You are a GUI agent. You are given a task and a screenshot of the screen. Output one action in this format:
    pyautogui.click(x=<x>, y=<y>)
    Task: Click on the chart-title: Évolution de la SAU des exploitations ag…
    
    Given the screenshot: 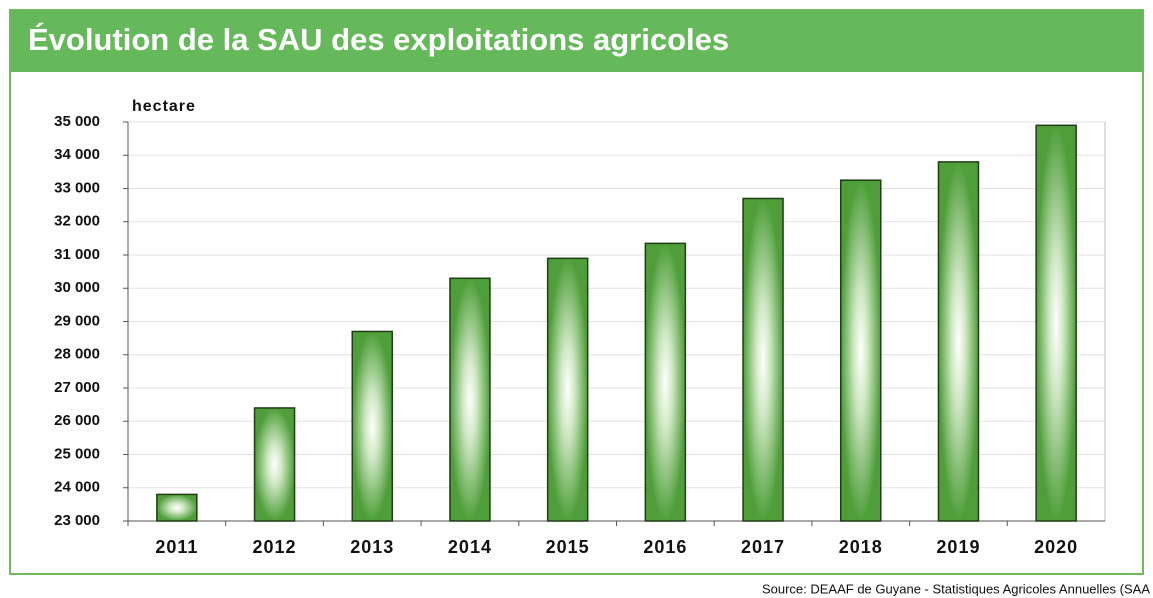 What is the action you would take?
    pyautogui.click(x=378, y=39)
    